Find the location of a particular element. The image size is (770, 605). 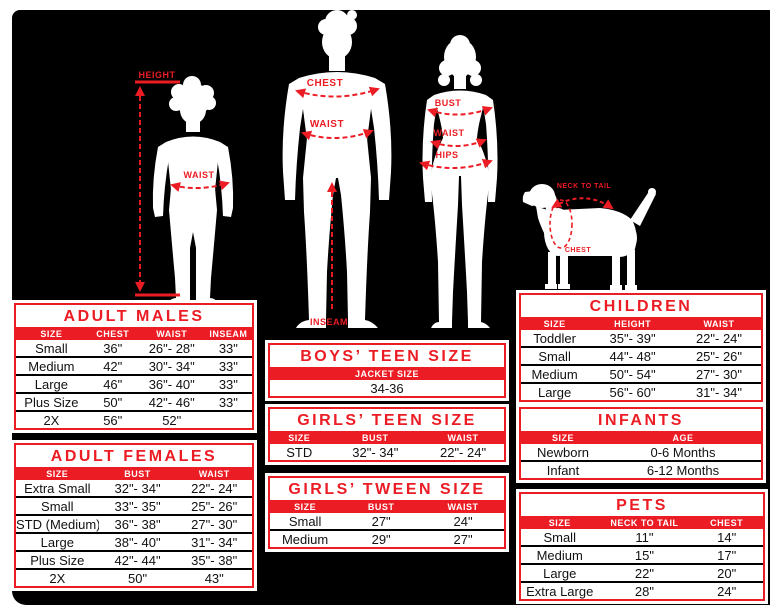

table-title: ADULT MALES is located at coordinates (134, 316).